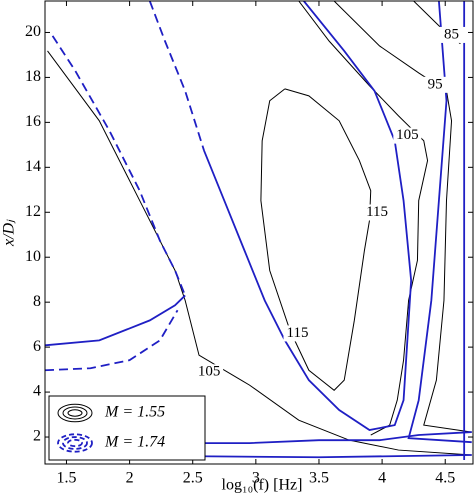 This screenshot has width=474, height=496. Describe the element at coordinates (33, 121) in the screenshot. I see `y-tick-label: 16` at that location.